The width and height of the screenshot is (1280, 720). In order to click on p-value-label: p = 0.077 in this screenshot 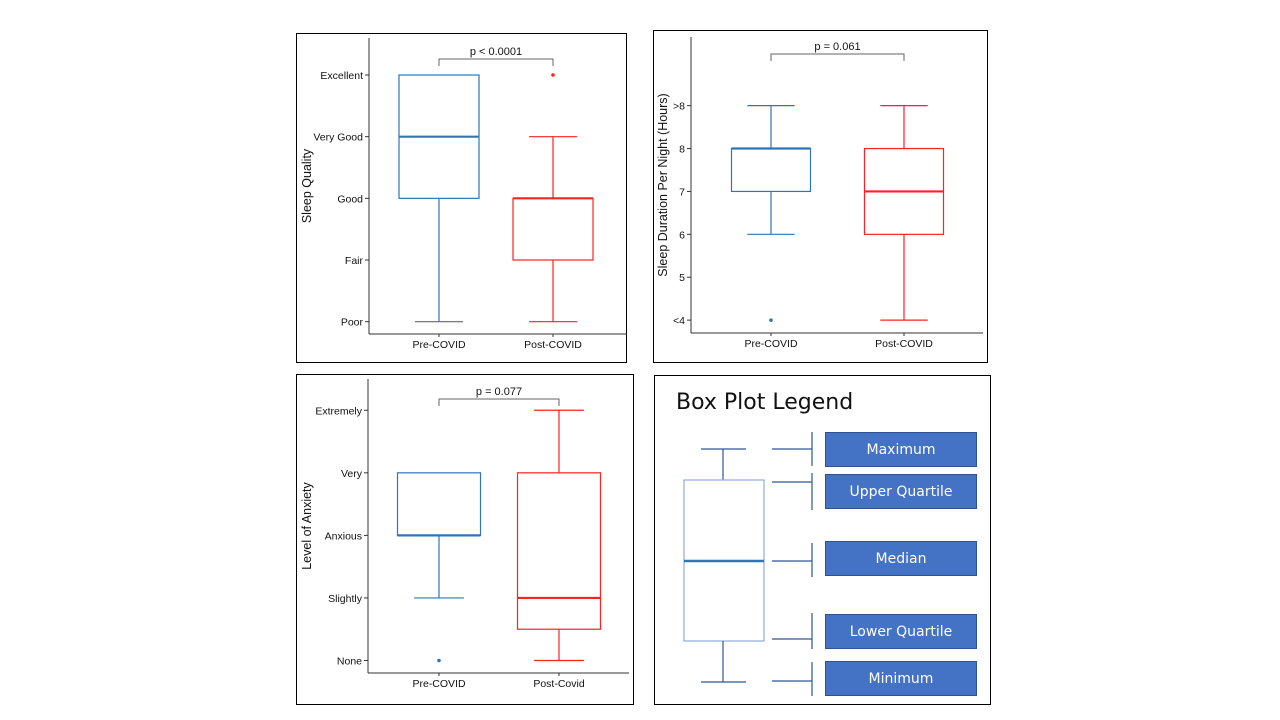, I will do `click(499, 392)`.